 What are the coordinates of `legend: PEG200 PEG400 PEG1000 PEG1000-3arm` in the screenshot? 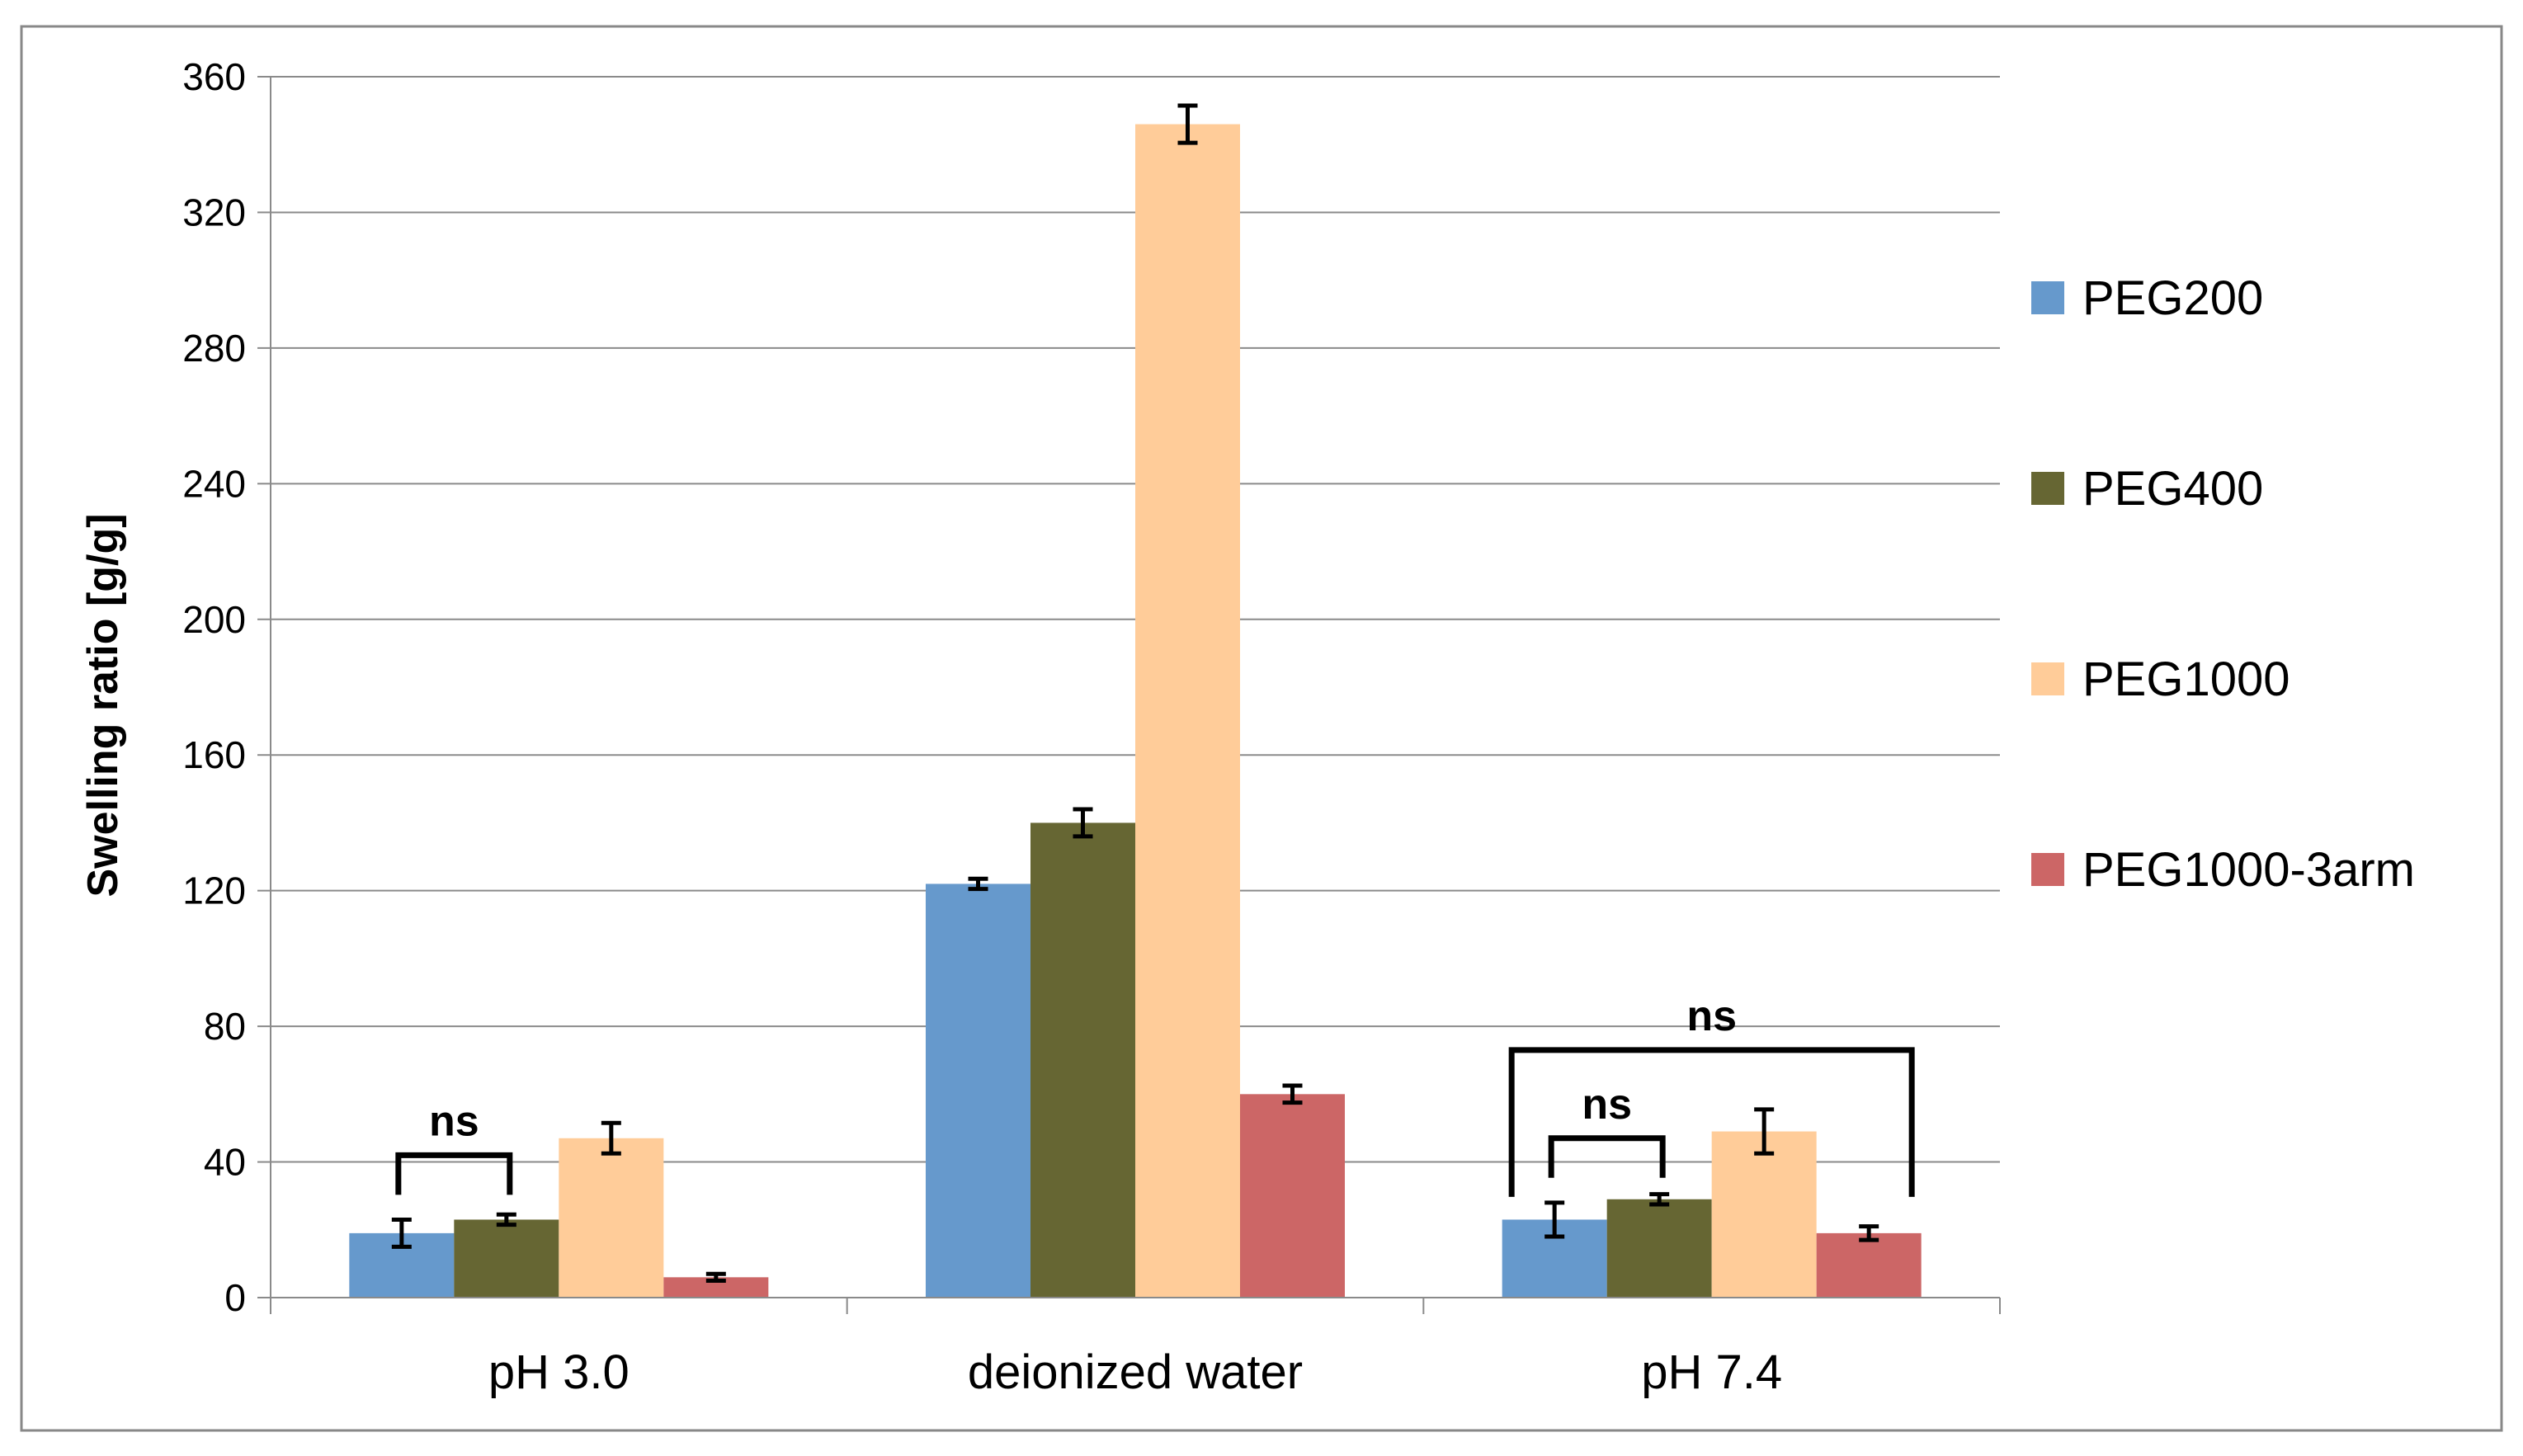 It's located at (2223, 584).